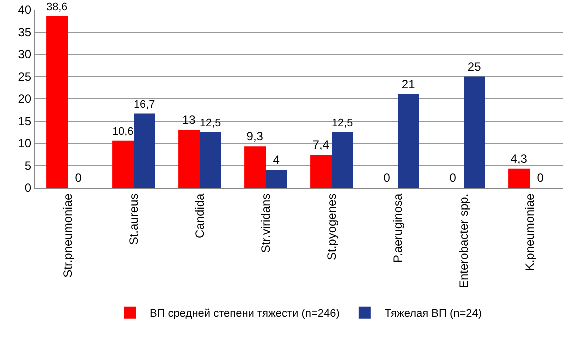 This screenshot has height=337, width=578. I want to click on x-tick-label: K.pneumoniae, so click(529, 232).